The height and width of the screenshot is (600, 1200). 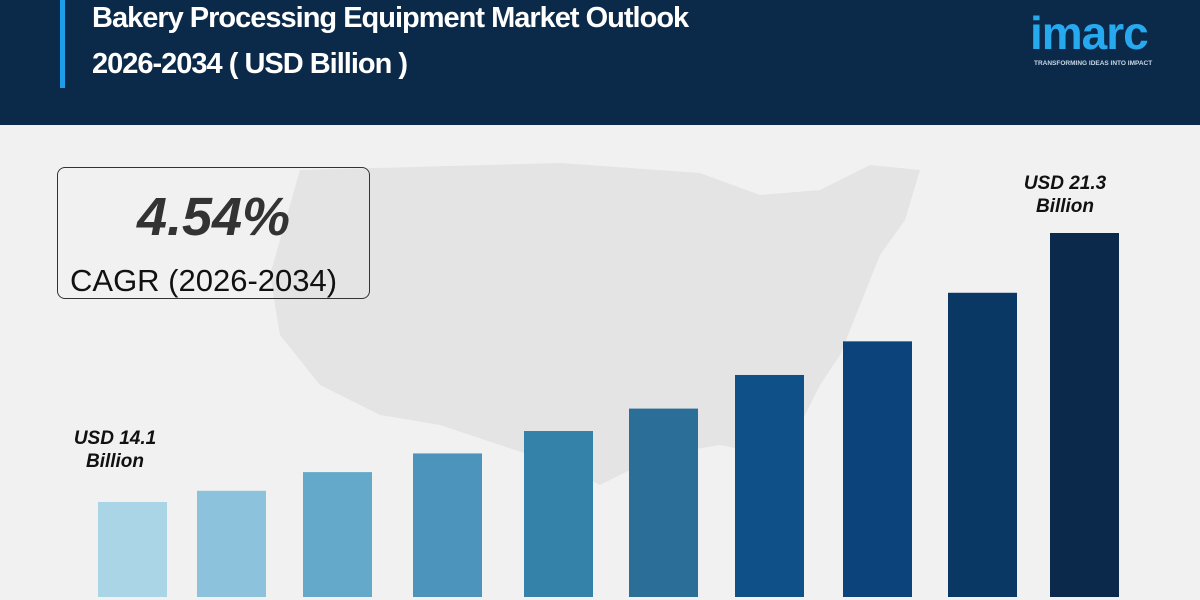 I want to click on logo-tagline: TRANSFORMING IDEAS INTO IMPACT, so click(x=1093, y=63).